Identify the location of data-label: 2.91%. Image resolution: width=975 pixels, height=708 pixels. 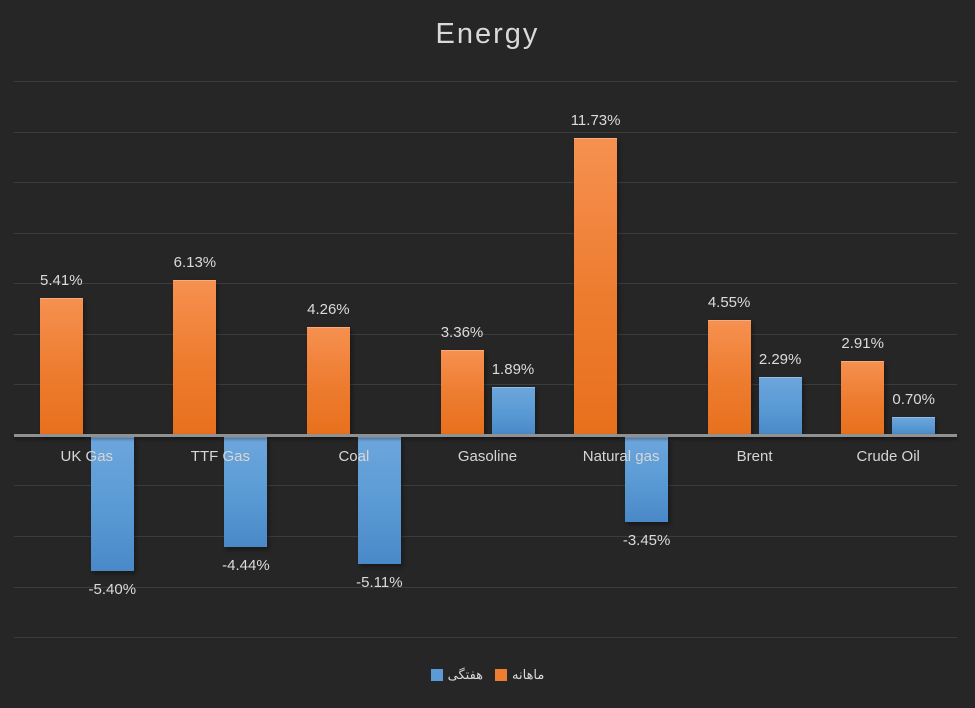
(862, 344).